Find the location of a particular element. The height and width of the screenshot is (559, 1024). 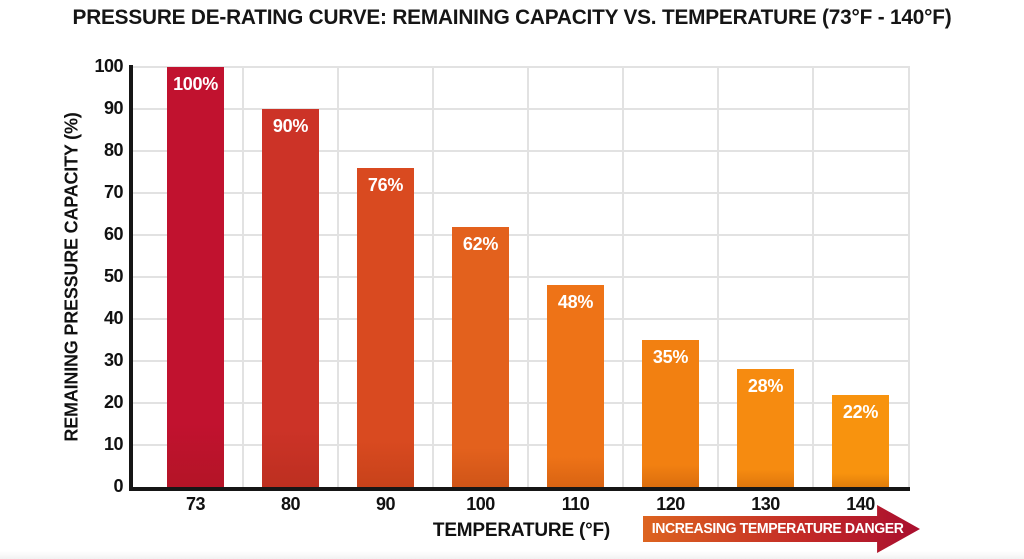

y-axis-line is located at coordinates (131, 278).